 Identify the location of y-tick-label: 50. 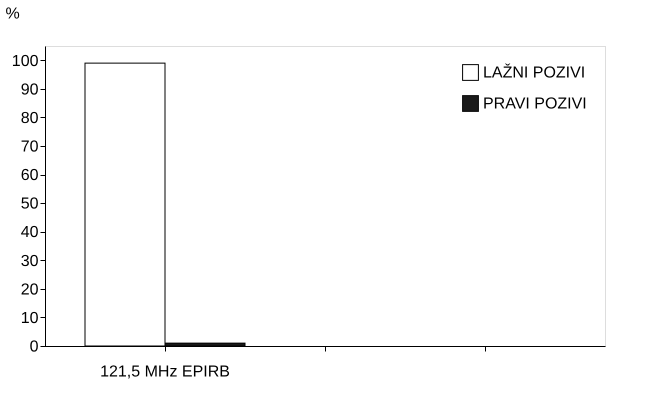
(29, 204).